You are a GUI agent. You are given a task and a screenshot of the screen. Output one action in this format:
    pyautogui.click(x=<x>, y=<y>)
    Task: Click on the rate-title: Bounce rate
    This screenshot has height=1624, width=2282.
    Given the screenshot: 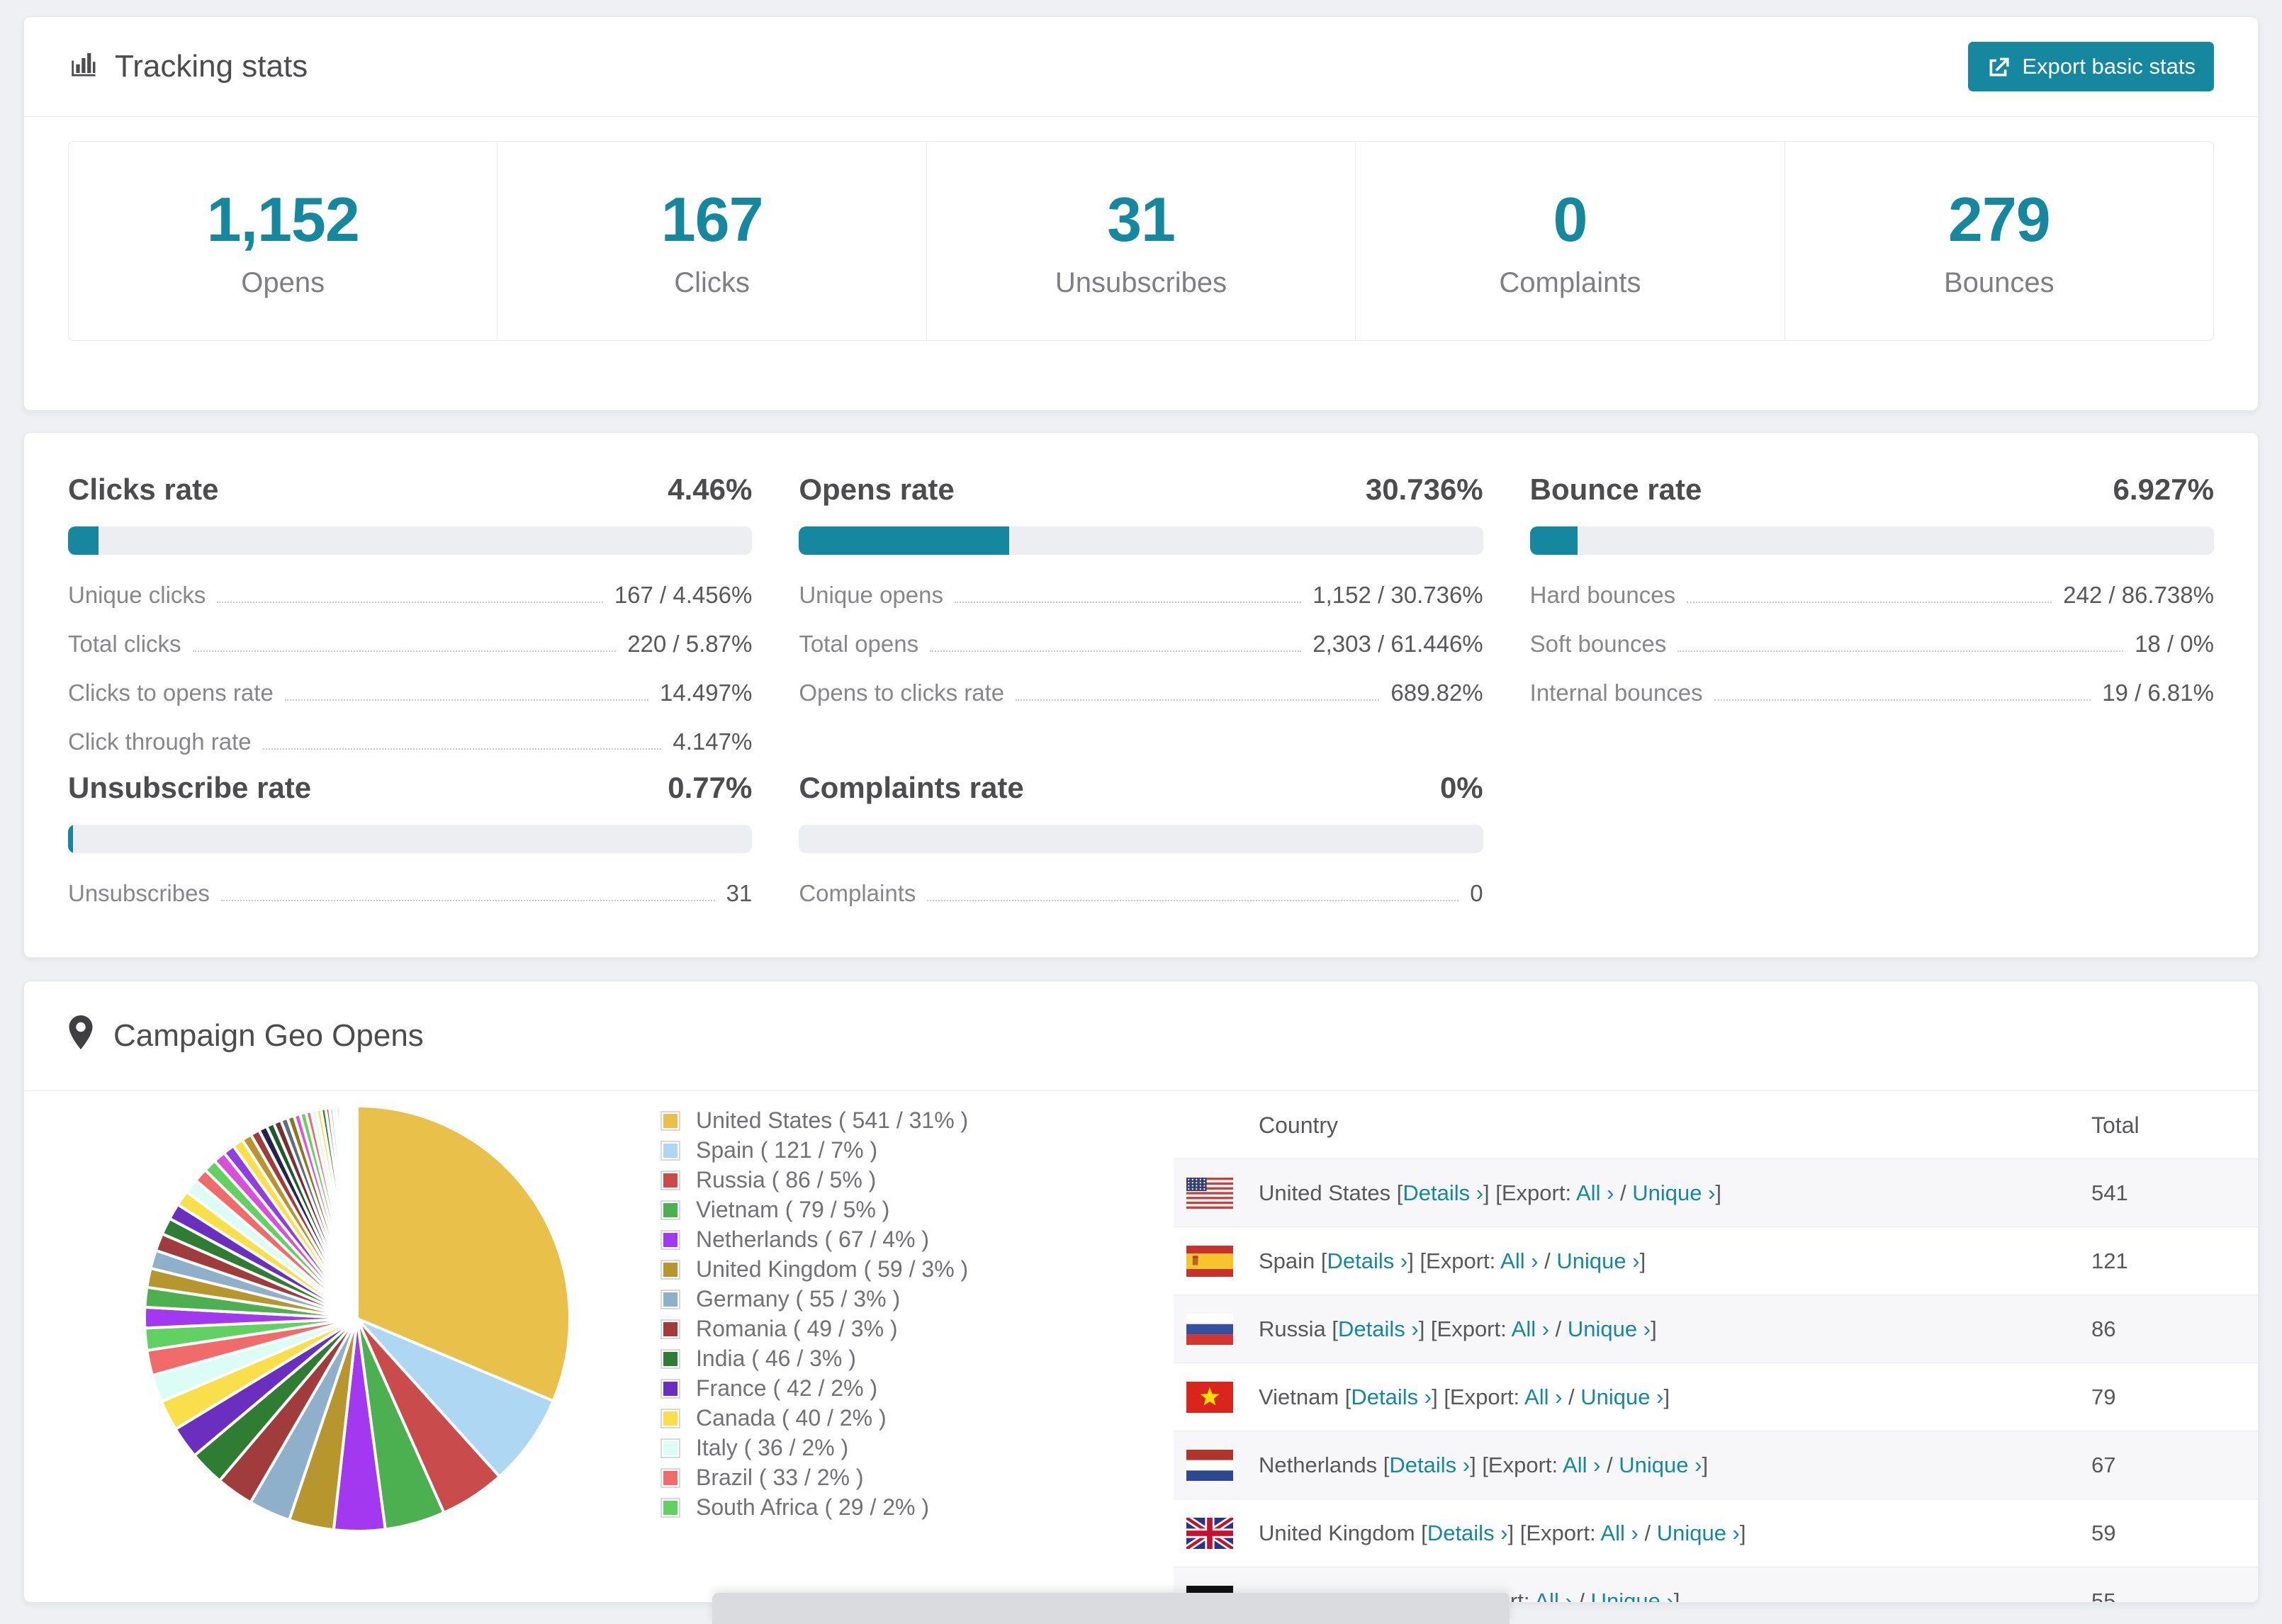 What is the action you would take?
    pyautogui.click(x=1616, y=489)
    